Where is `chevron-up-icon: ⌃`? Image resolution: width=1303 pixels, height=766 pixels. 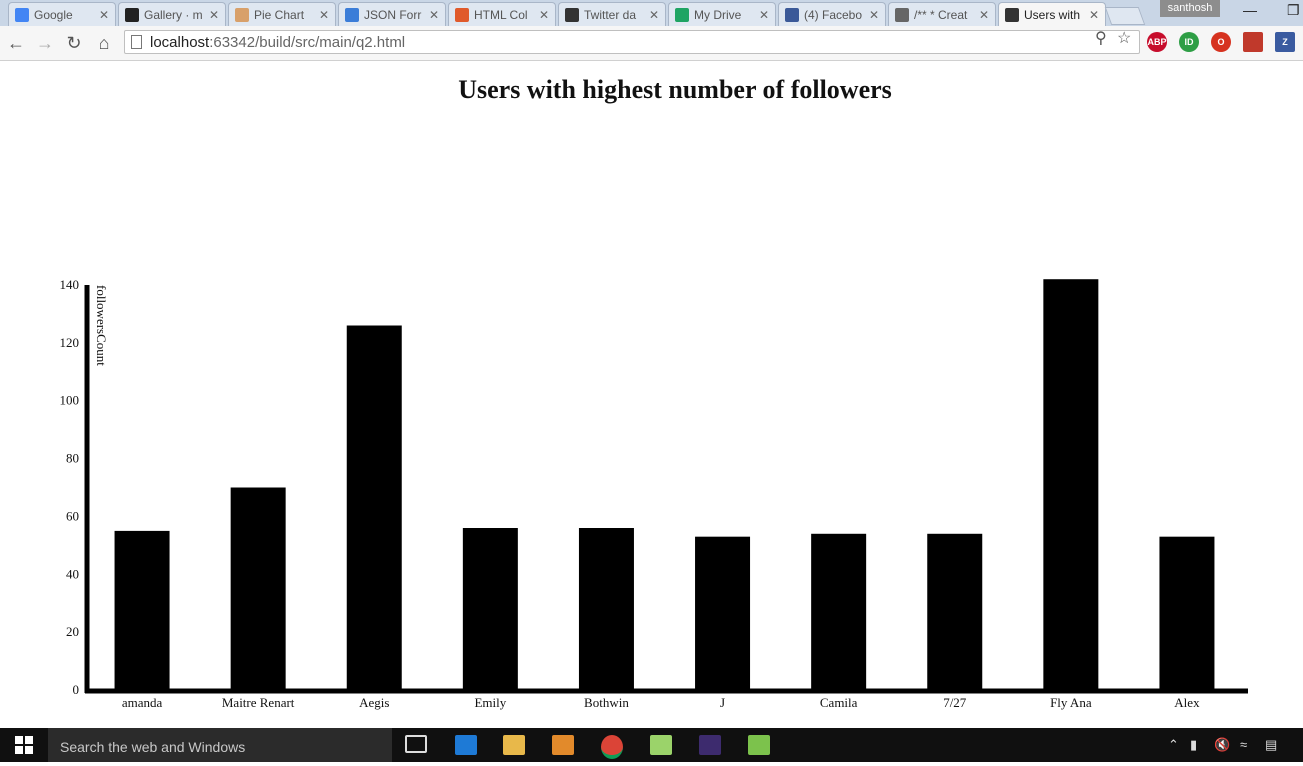 chevron-up-icon: ⌃ is located at coordinates (1173, 744).